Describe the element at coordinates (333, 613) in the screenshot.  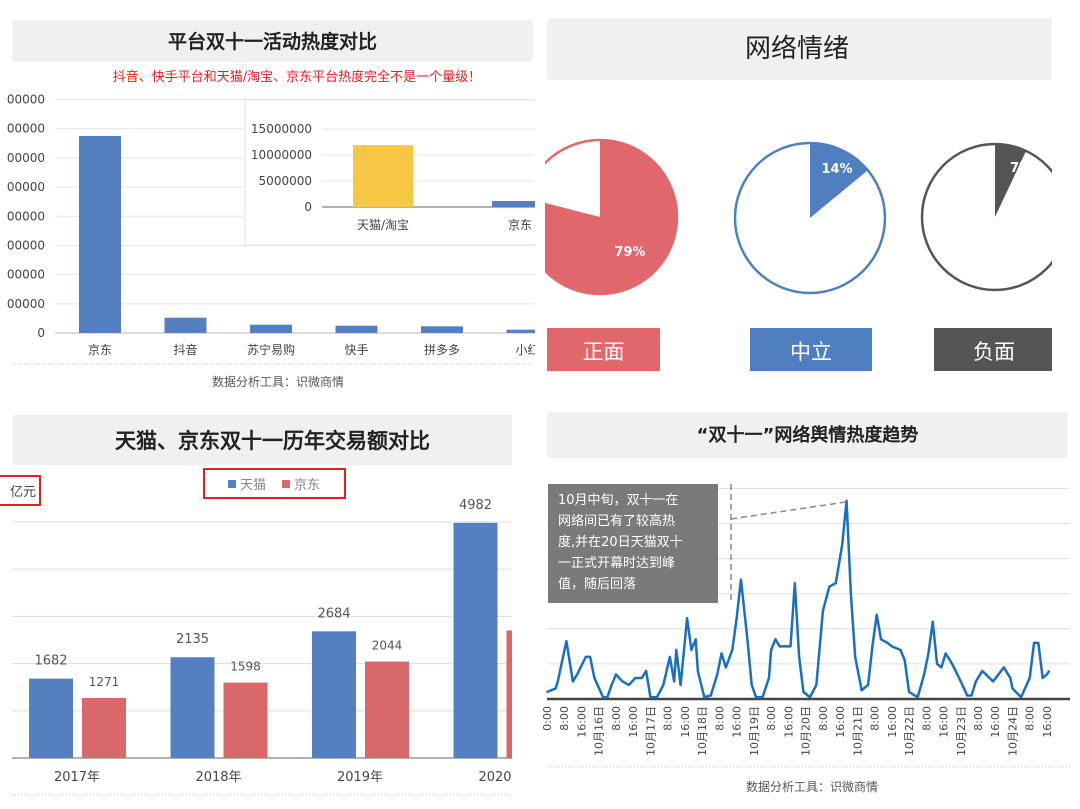
I see `data-label: 2684` at that location.